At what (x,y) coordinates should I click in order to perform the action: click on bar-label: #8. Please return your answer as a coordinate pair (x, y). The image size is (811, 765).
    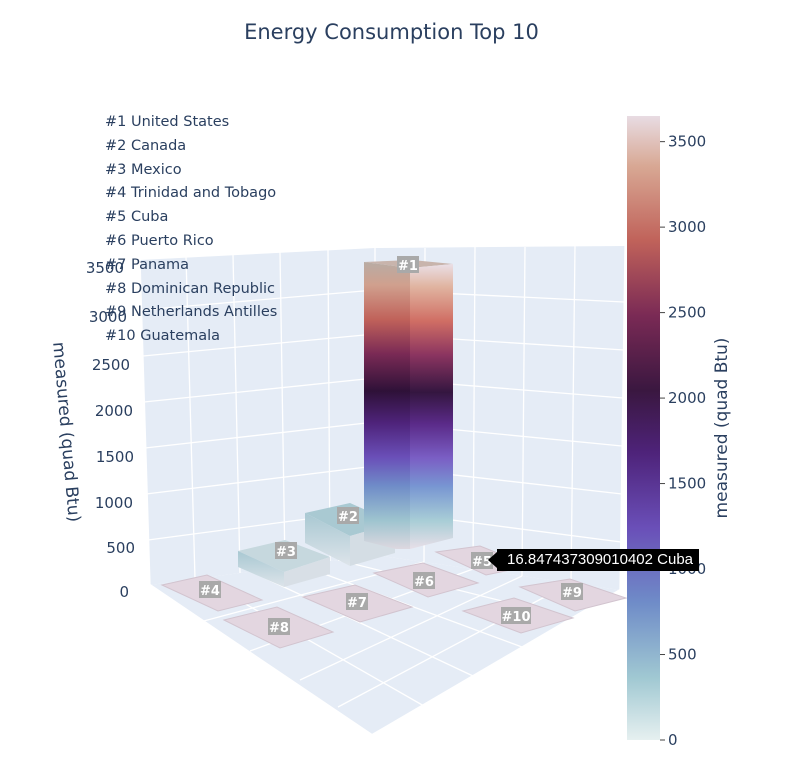
    Looking at the image, I should click on (279, 628).